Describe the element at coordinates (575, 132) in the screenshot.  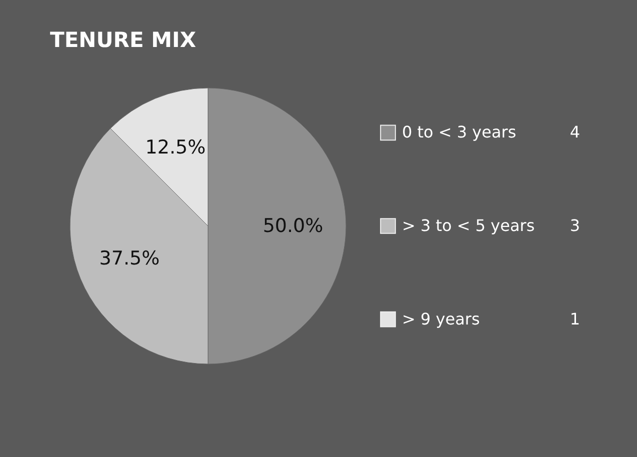
I see `text: 4` at that location.